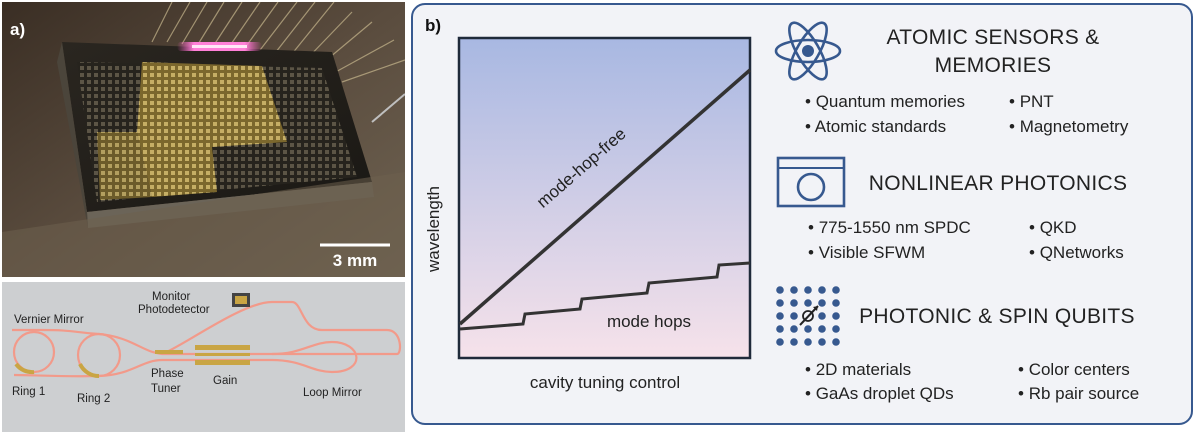  Describe the element at coordinates (649, 321) in the screenshot. I see `mode-hops-label: mode hops` at that location.